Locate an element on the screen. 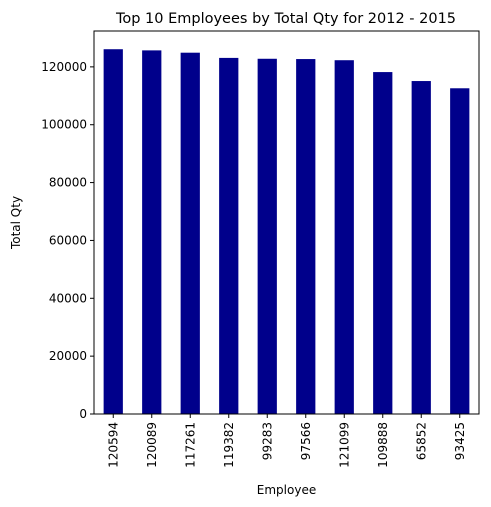 This screenshot has height=507, width=491. x-tick-label: 99283 is located at coordinates (267, 441).